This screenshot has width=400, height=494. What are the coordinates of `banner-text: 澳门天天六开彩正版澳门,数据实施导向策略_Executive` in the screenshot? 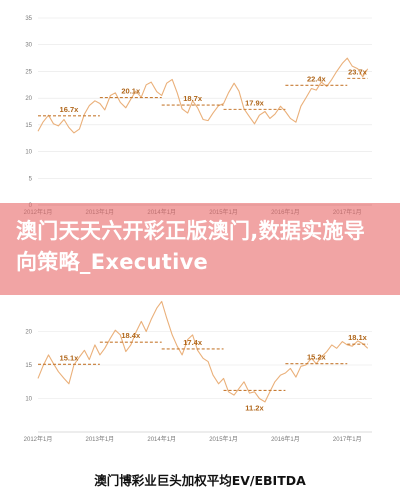 It's located at (191, 246).